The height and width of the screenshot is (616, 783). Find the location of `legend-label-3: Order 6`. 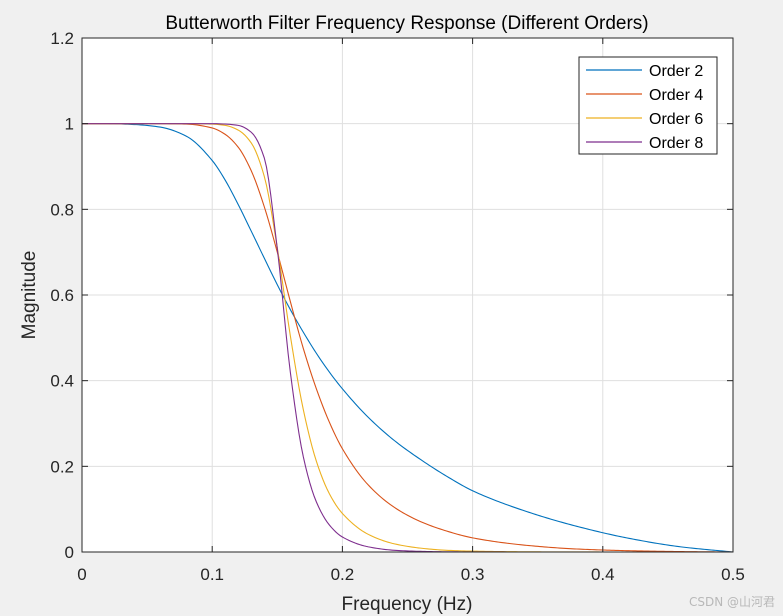

legend-label-3: Order 6 is located at coordinates (676, 119).